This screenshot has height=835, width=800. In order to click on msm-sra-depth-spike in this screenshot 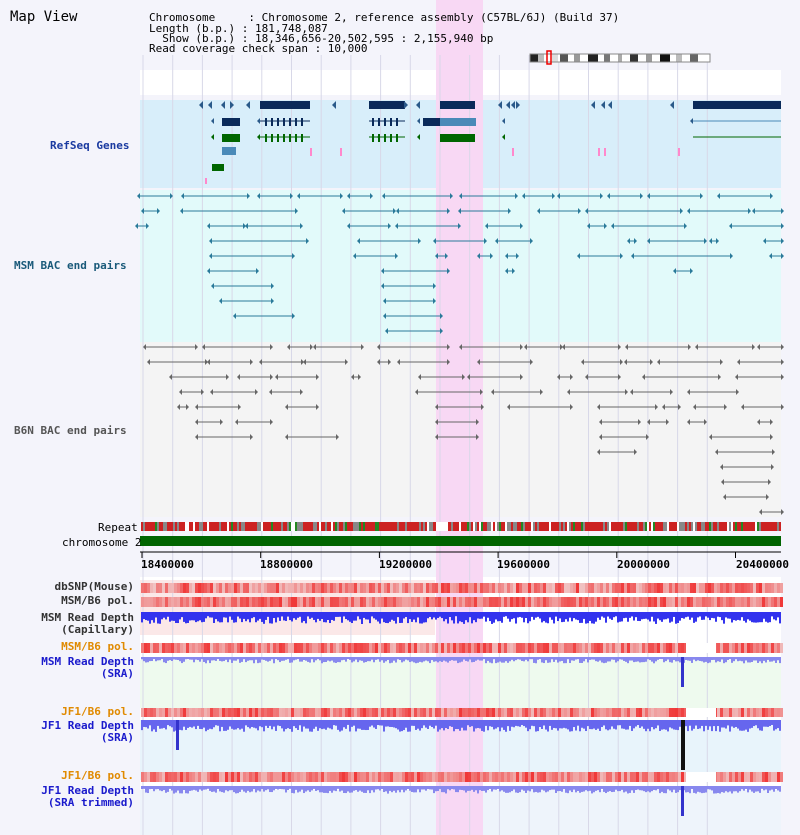, I will do `click(682, 672)`.